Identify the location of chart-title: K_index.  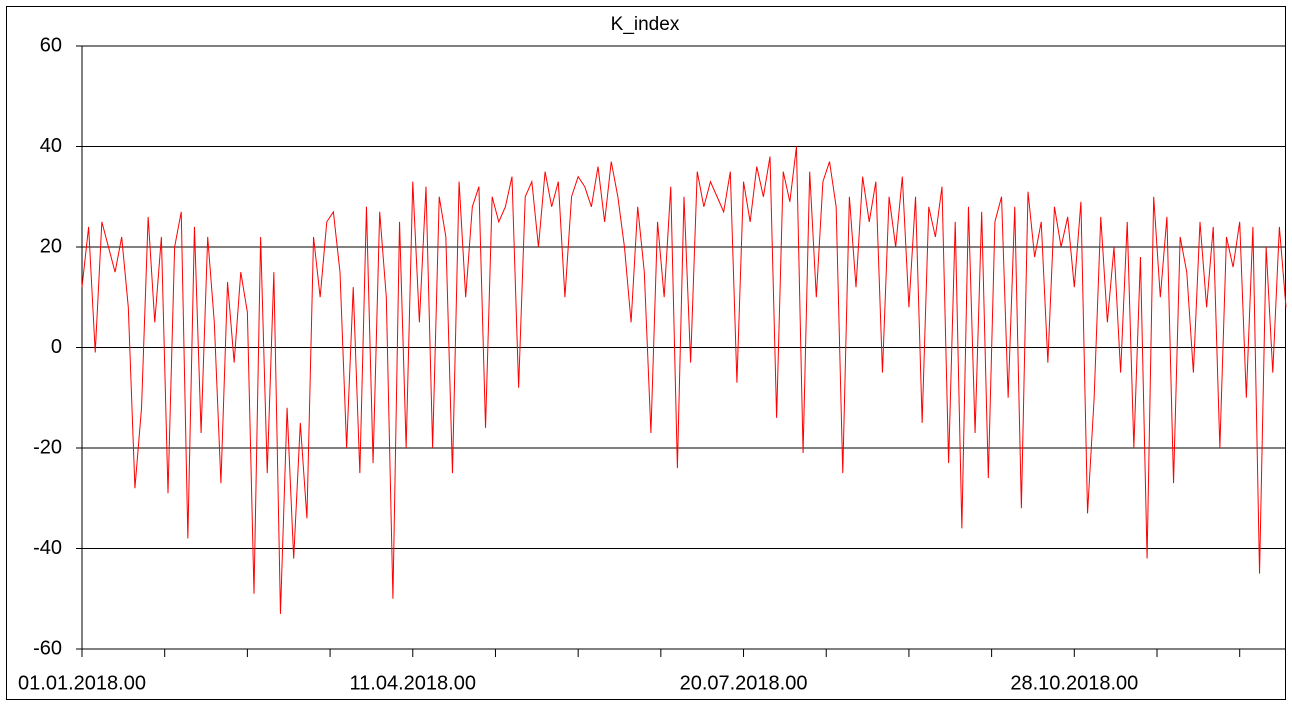
(645, 24).